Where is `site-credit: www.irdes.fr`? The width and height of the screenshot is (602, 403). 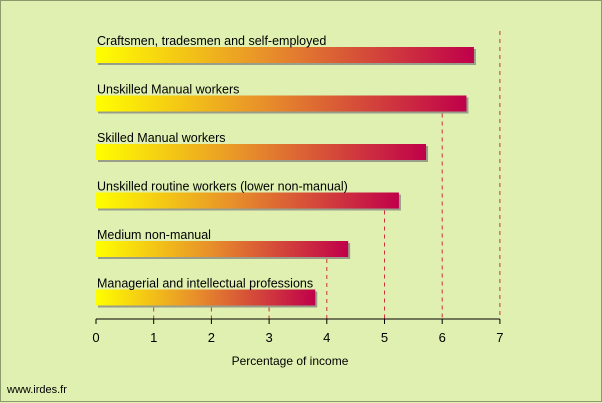 site-credit: www.irdes.fr is located at coordinates (37, 390).